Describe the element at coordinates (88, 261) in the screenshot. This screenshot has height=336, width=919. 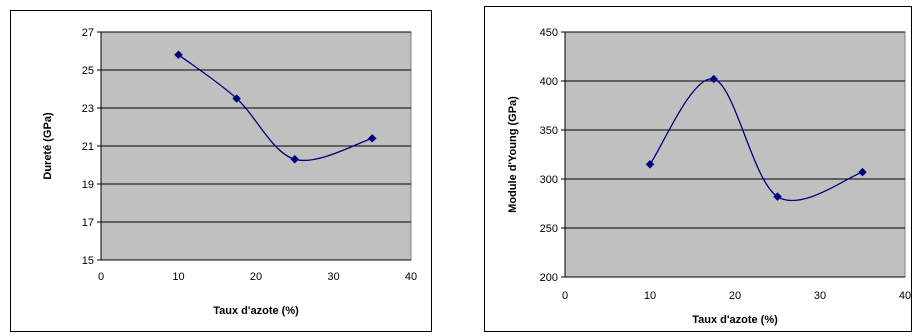
I see `y-tick-label: 15` at that location.